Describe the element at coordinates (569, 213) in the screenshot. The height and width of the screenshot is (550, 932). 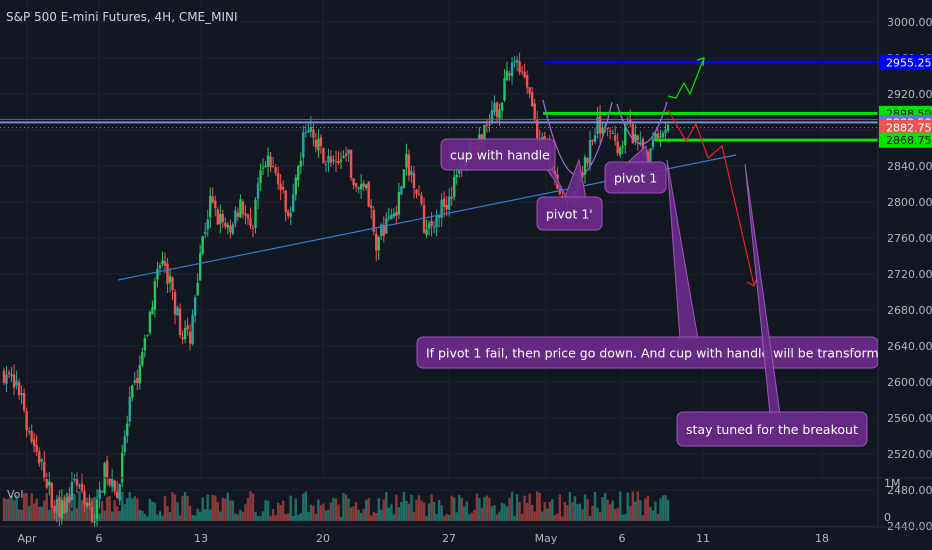
I see `callout-pivot-1-prime` at that location.